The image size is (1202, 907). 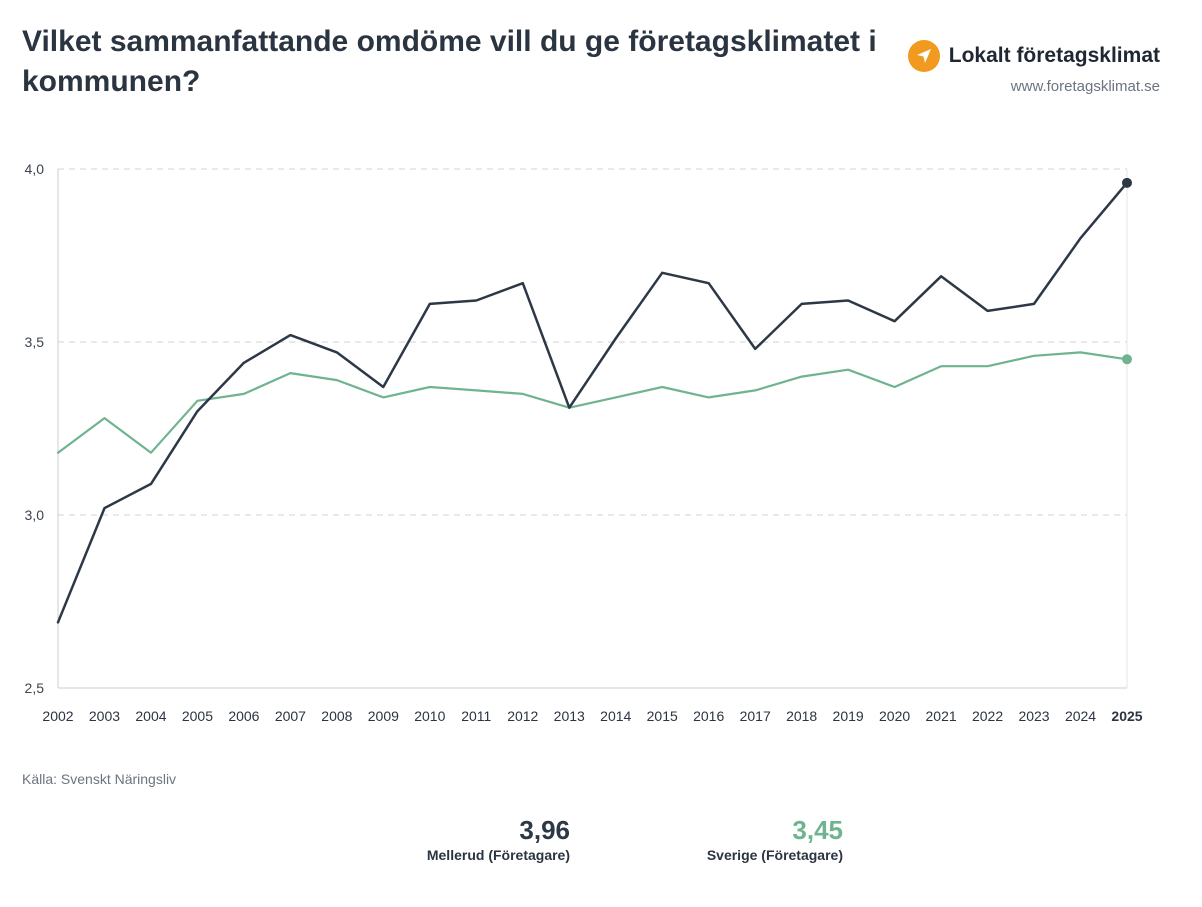 I want to click on x-tick-label: 2024, so click(x=1080, y=716).